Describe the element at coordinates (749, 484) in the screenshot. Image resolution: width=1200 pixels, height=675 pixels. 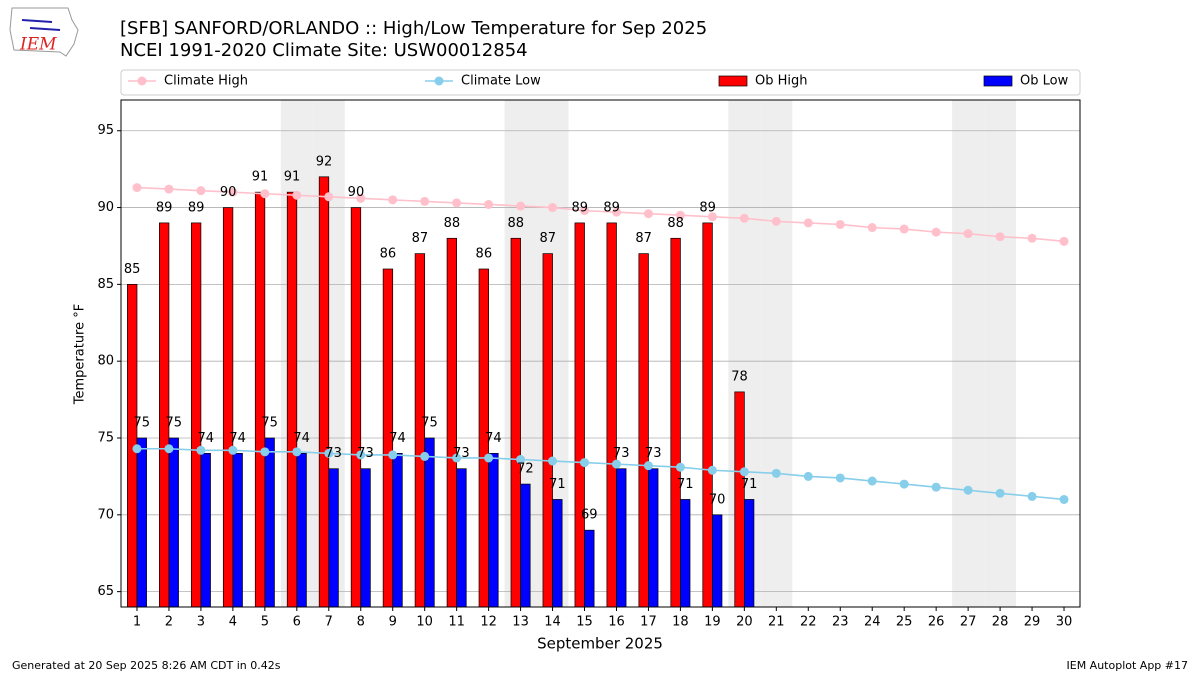
I see `data-label: 71` at that location.